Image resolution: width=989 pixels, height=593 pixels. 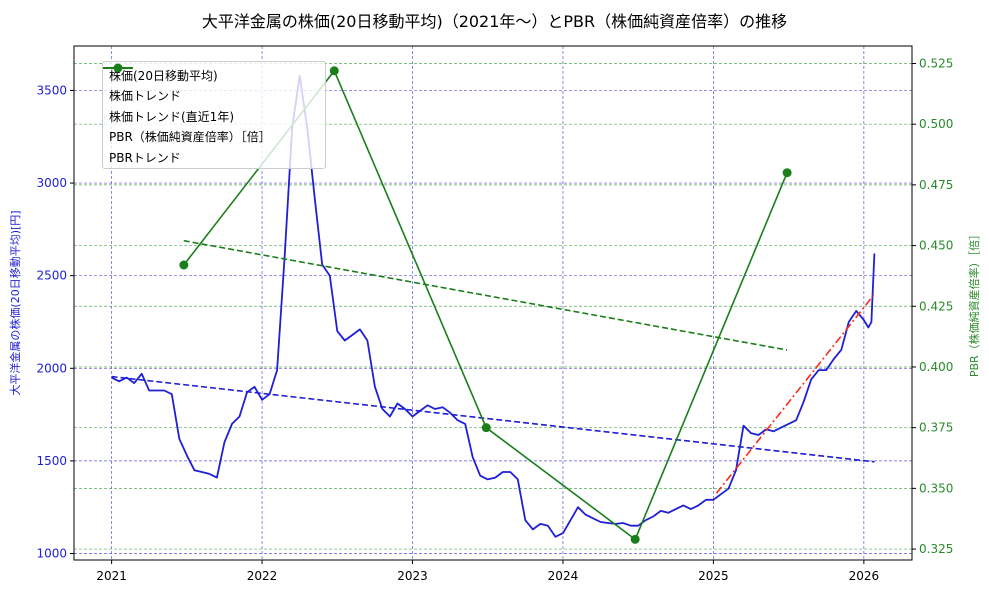 What do you see at coordinates (936, 306) in the screenshot?
I see `y-tick-label-right: 0.425` at bounding box center [936, 306].